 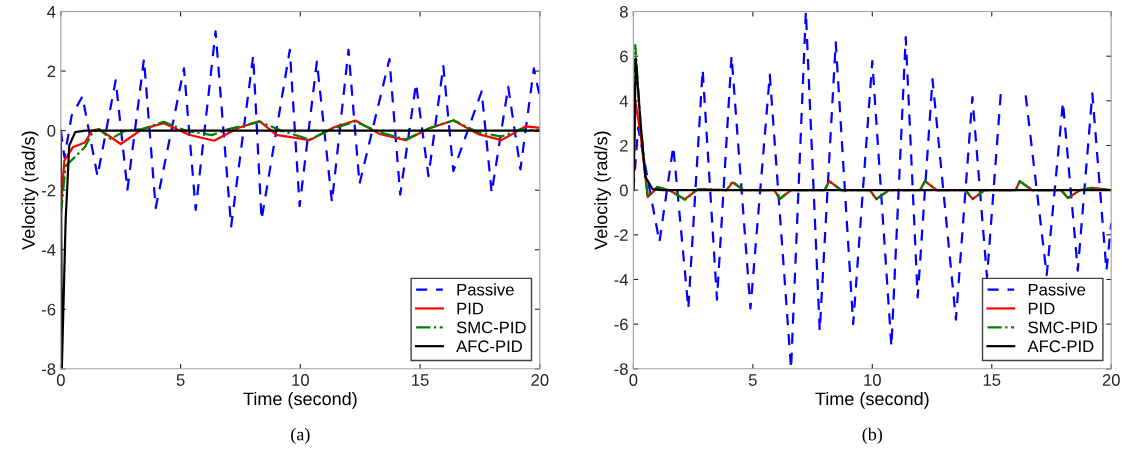 I want to click on y-tick-label: 6, so click(x=624, y=56).